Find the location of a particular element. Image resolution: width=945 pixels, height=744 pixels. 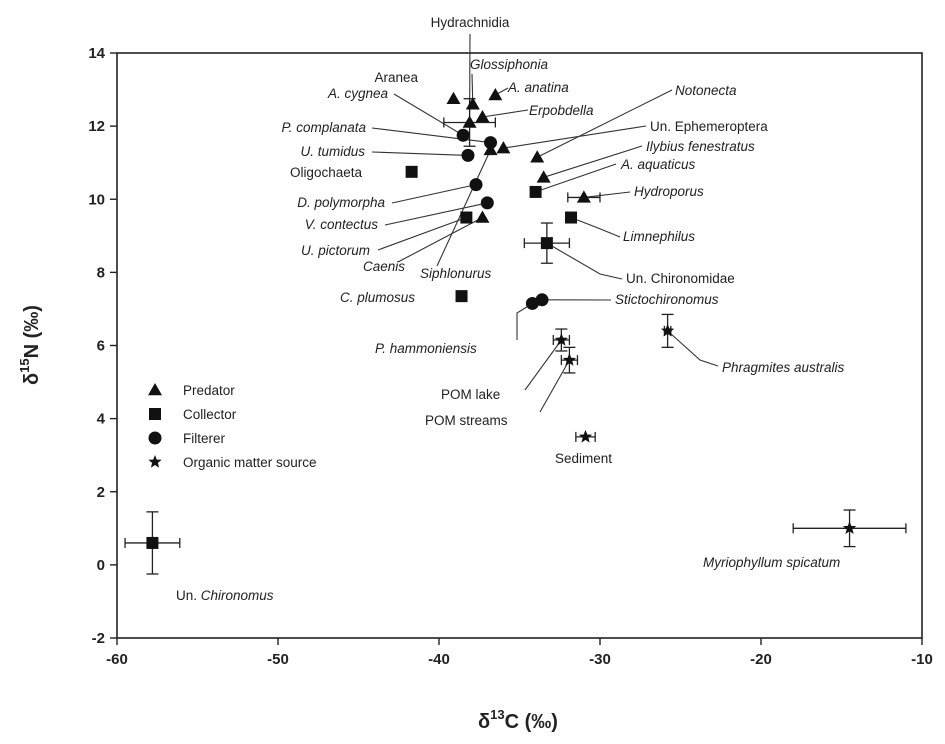

leader-u-pictorum is located at coordinates (422, 233).